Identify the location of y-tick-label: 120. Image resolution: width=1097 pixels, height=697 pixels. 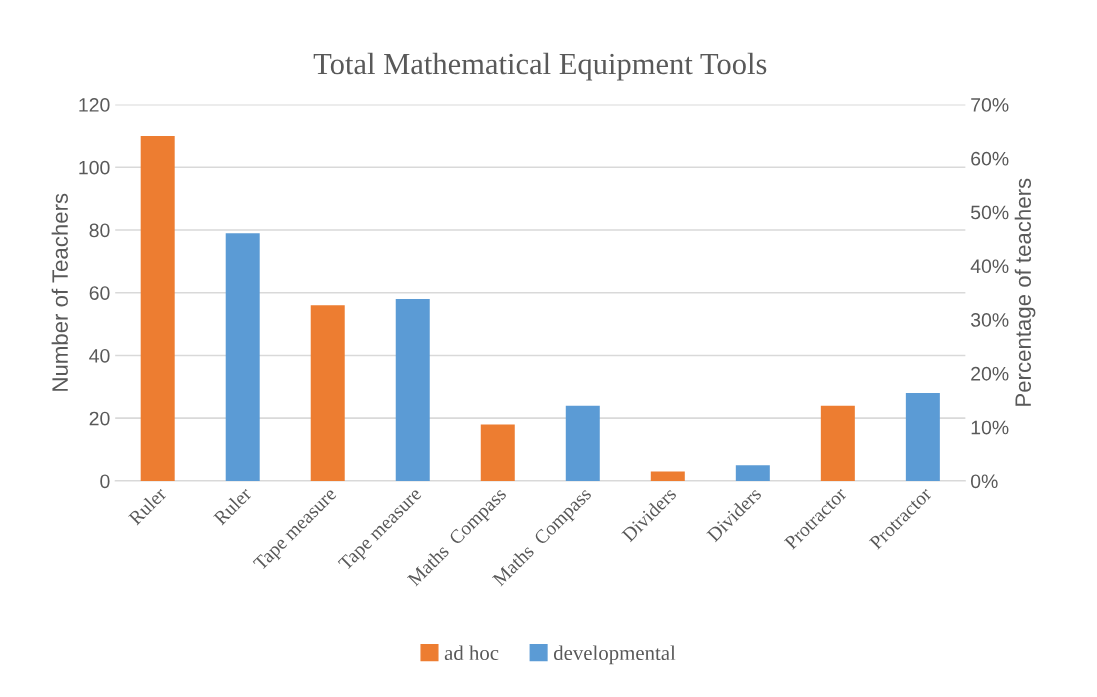
(94, 105).